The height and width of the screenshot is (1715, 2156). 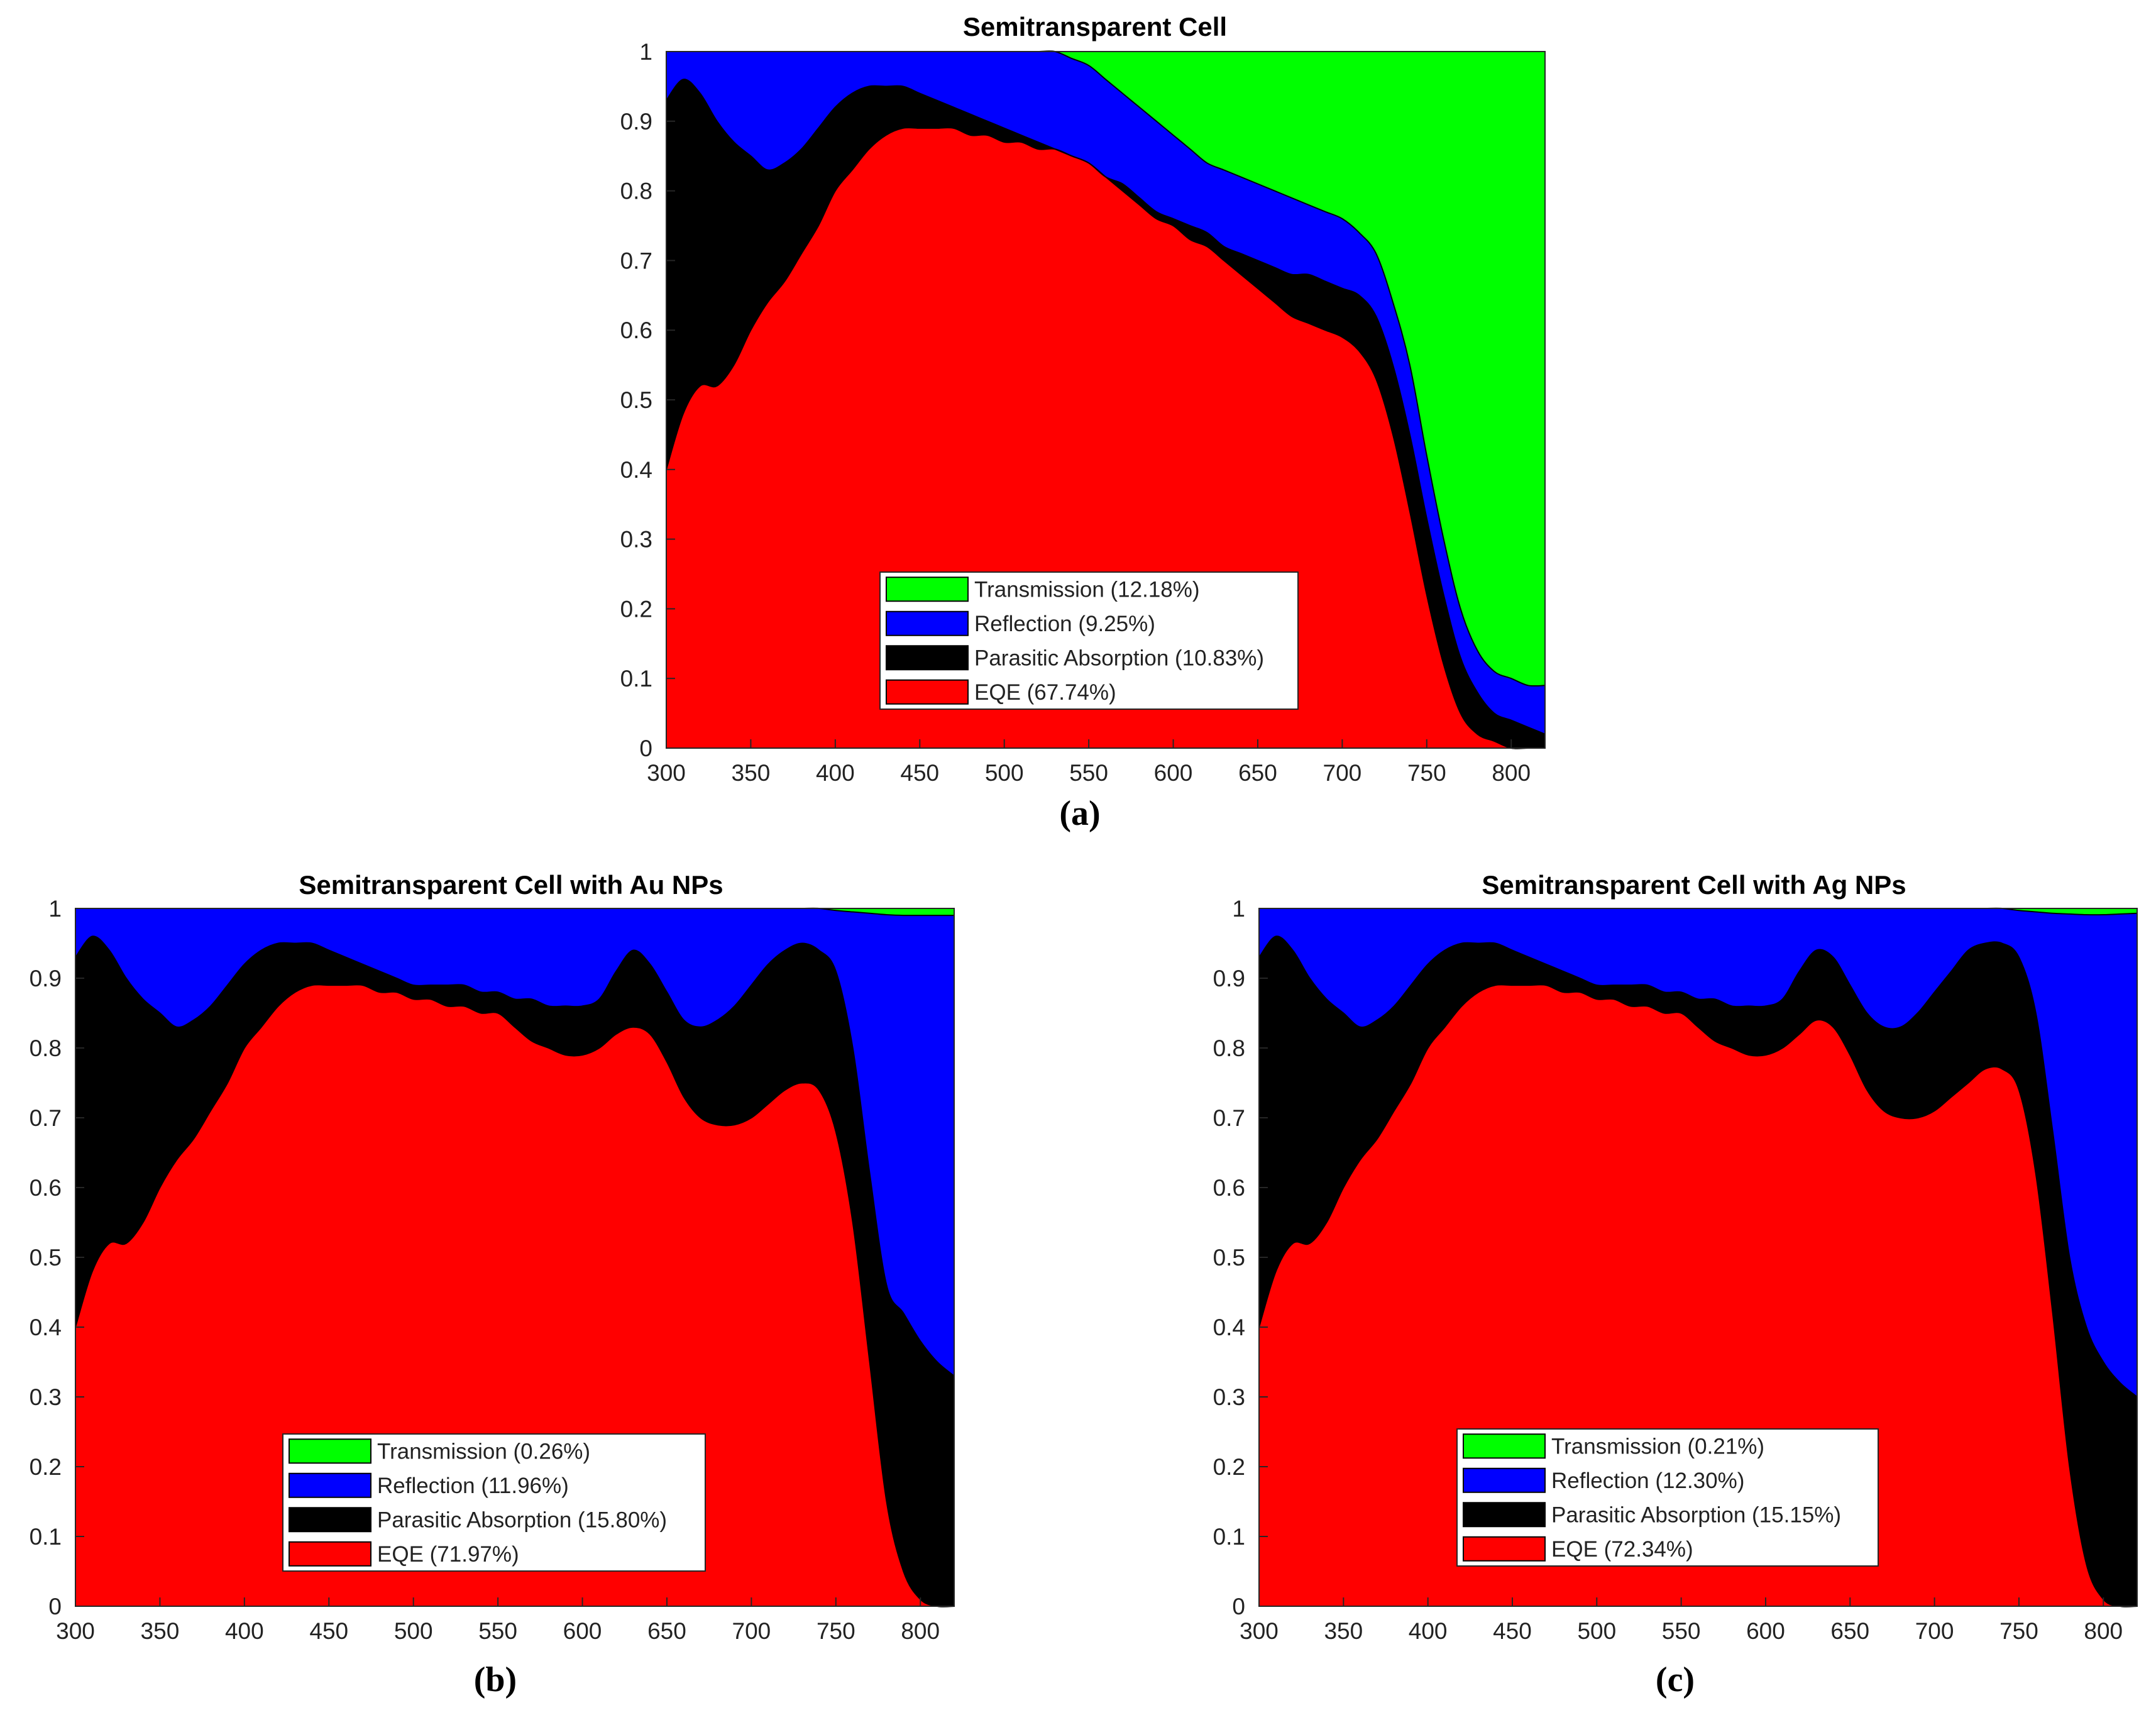 I want to click on legend-label: Reflection (11.96%), so click(x=473, y=1486).